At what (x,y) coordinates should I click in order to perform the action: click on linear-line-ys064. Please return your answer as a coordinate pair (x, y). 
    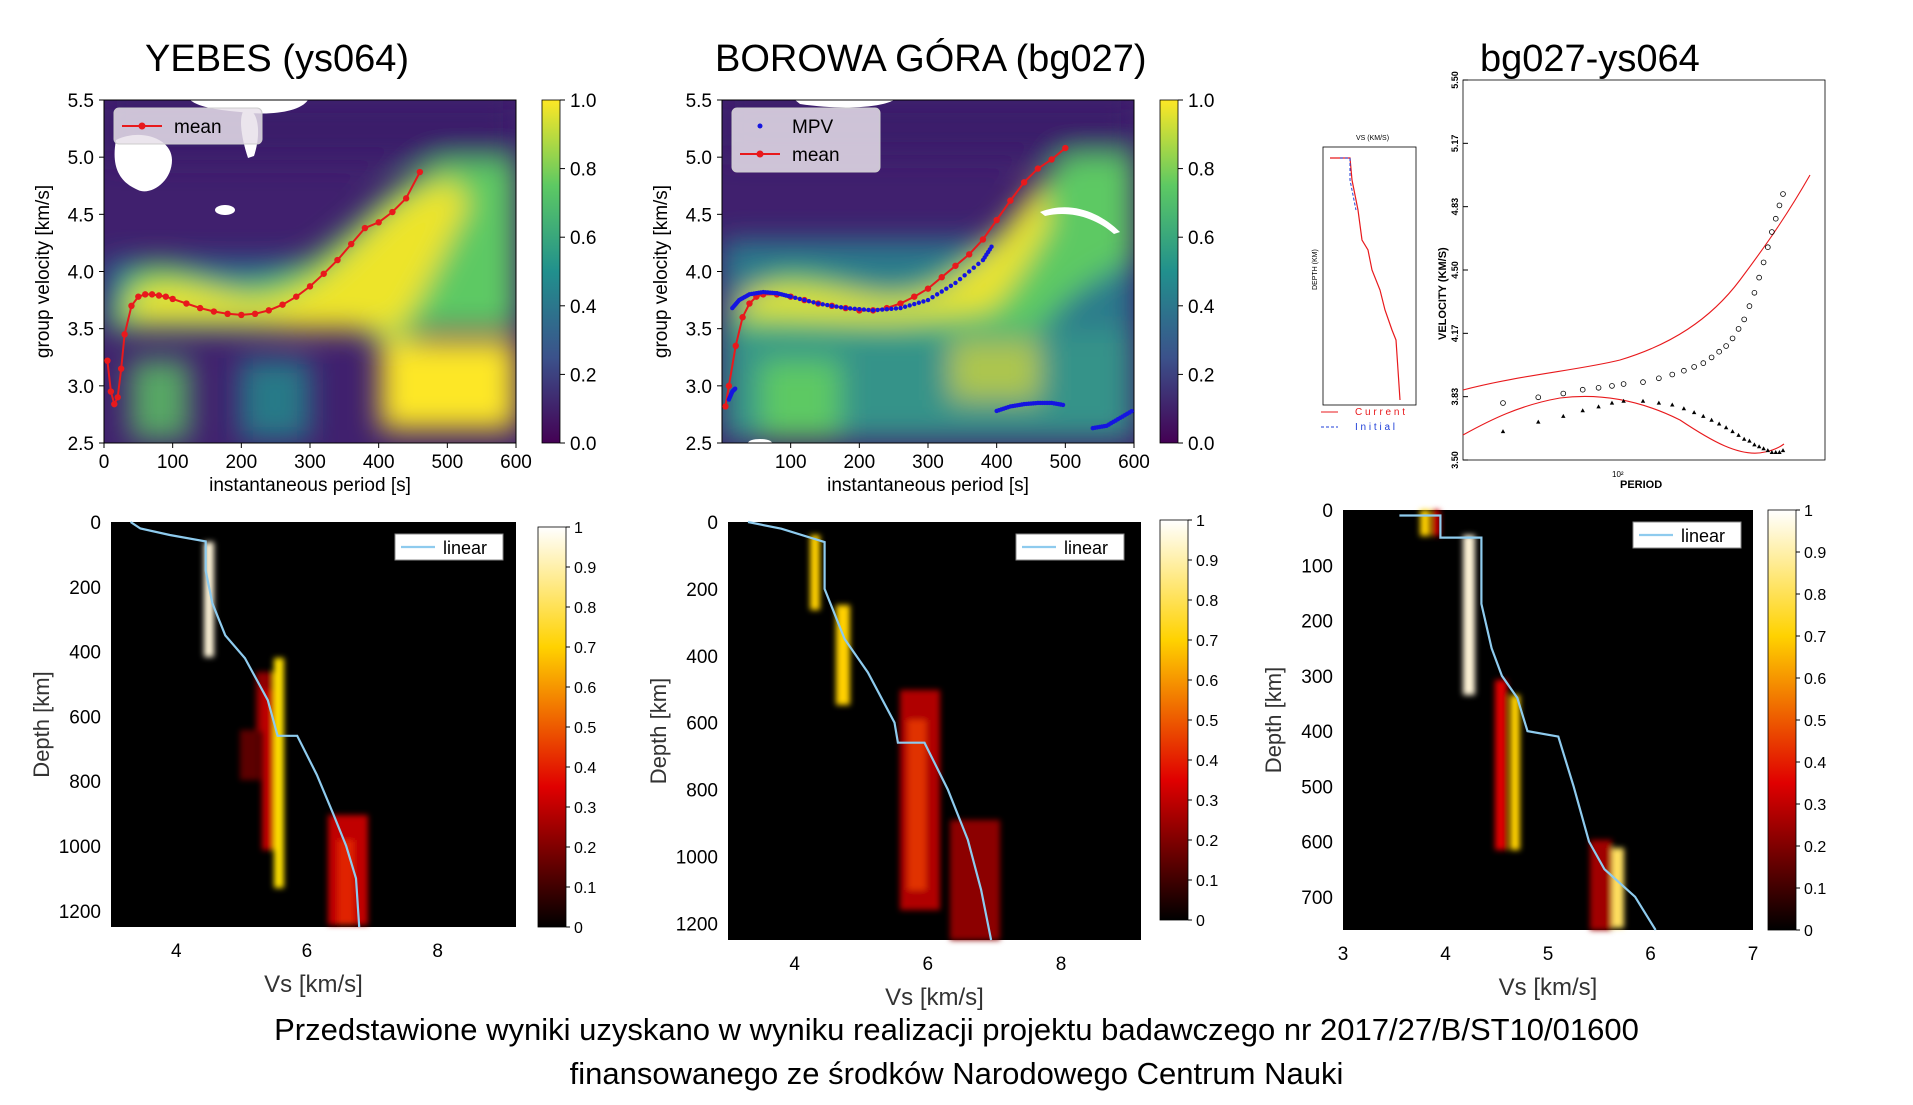
    Looking at the image, I should click on (245, 724).